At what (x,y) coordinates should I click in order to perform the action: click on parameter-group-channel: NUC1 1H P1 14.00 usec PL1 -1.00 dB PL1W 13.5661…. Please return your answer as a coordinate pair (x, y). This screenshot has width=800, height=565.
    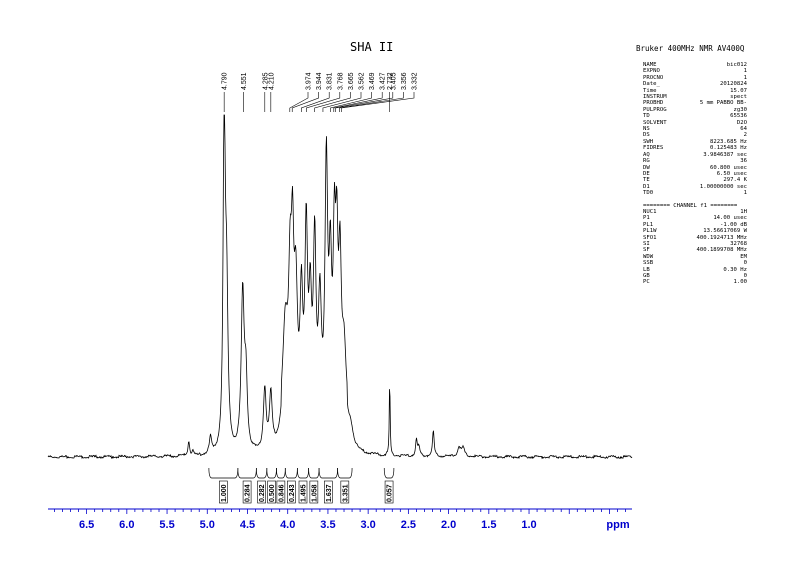
    Looking at the image, I should click on (695, 247).